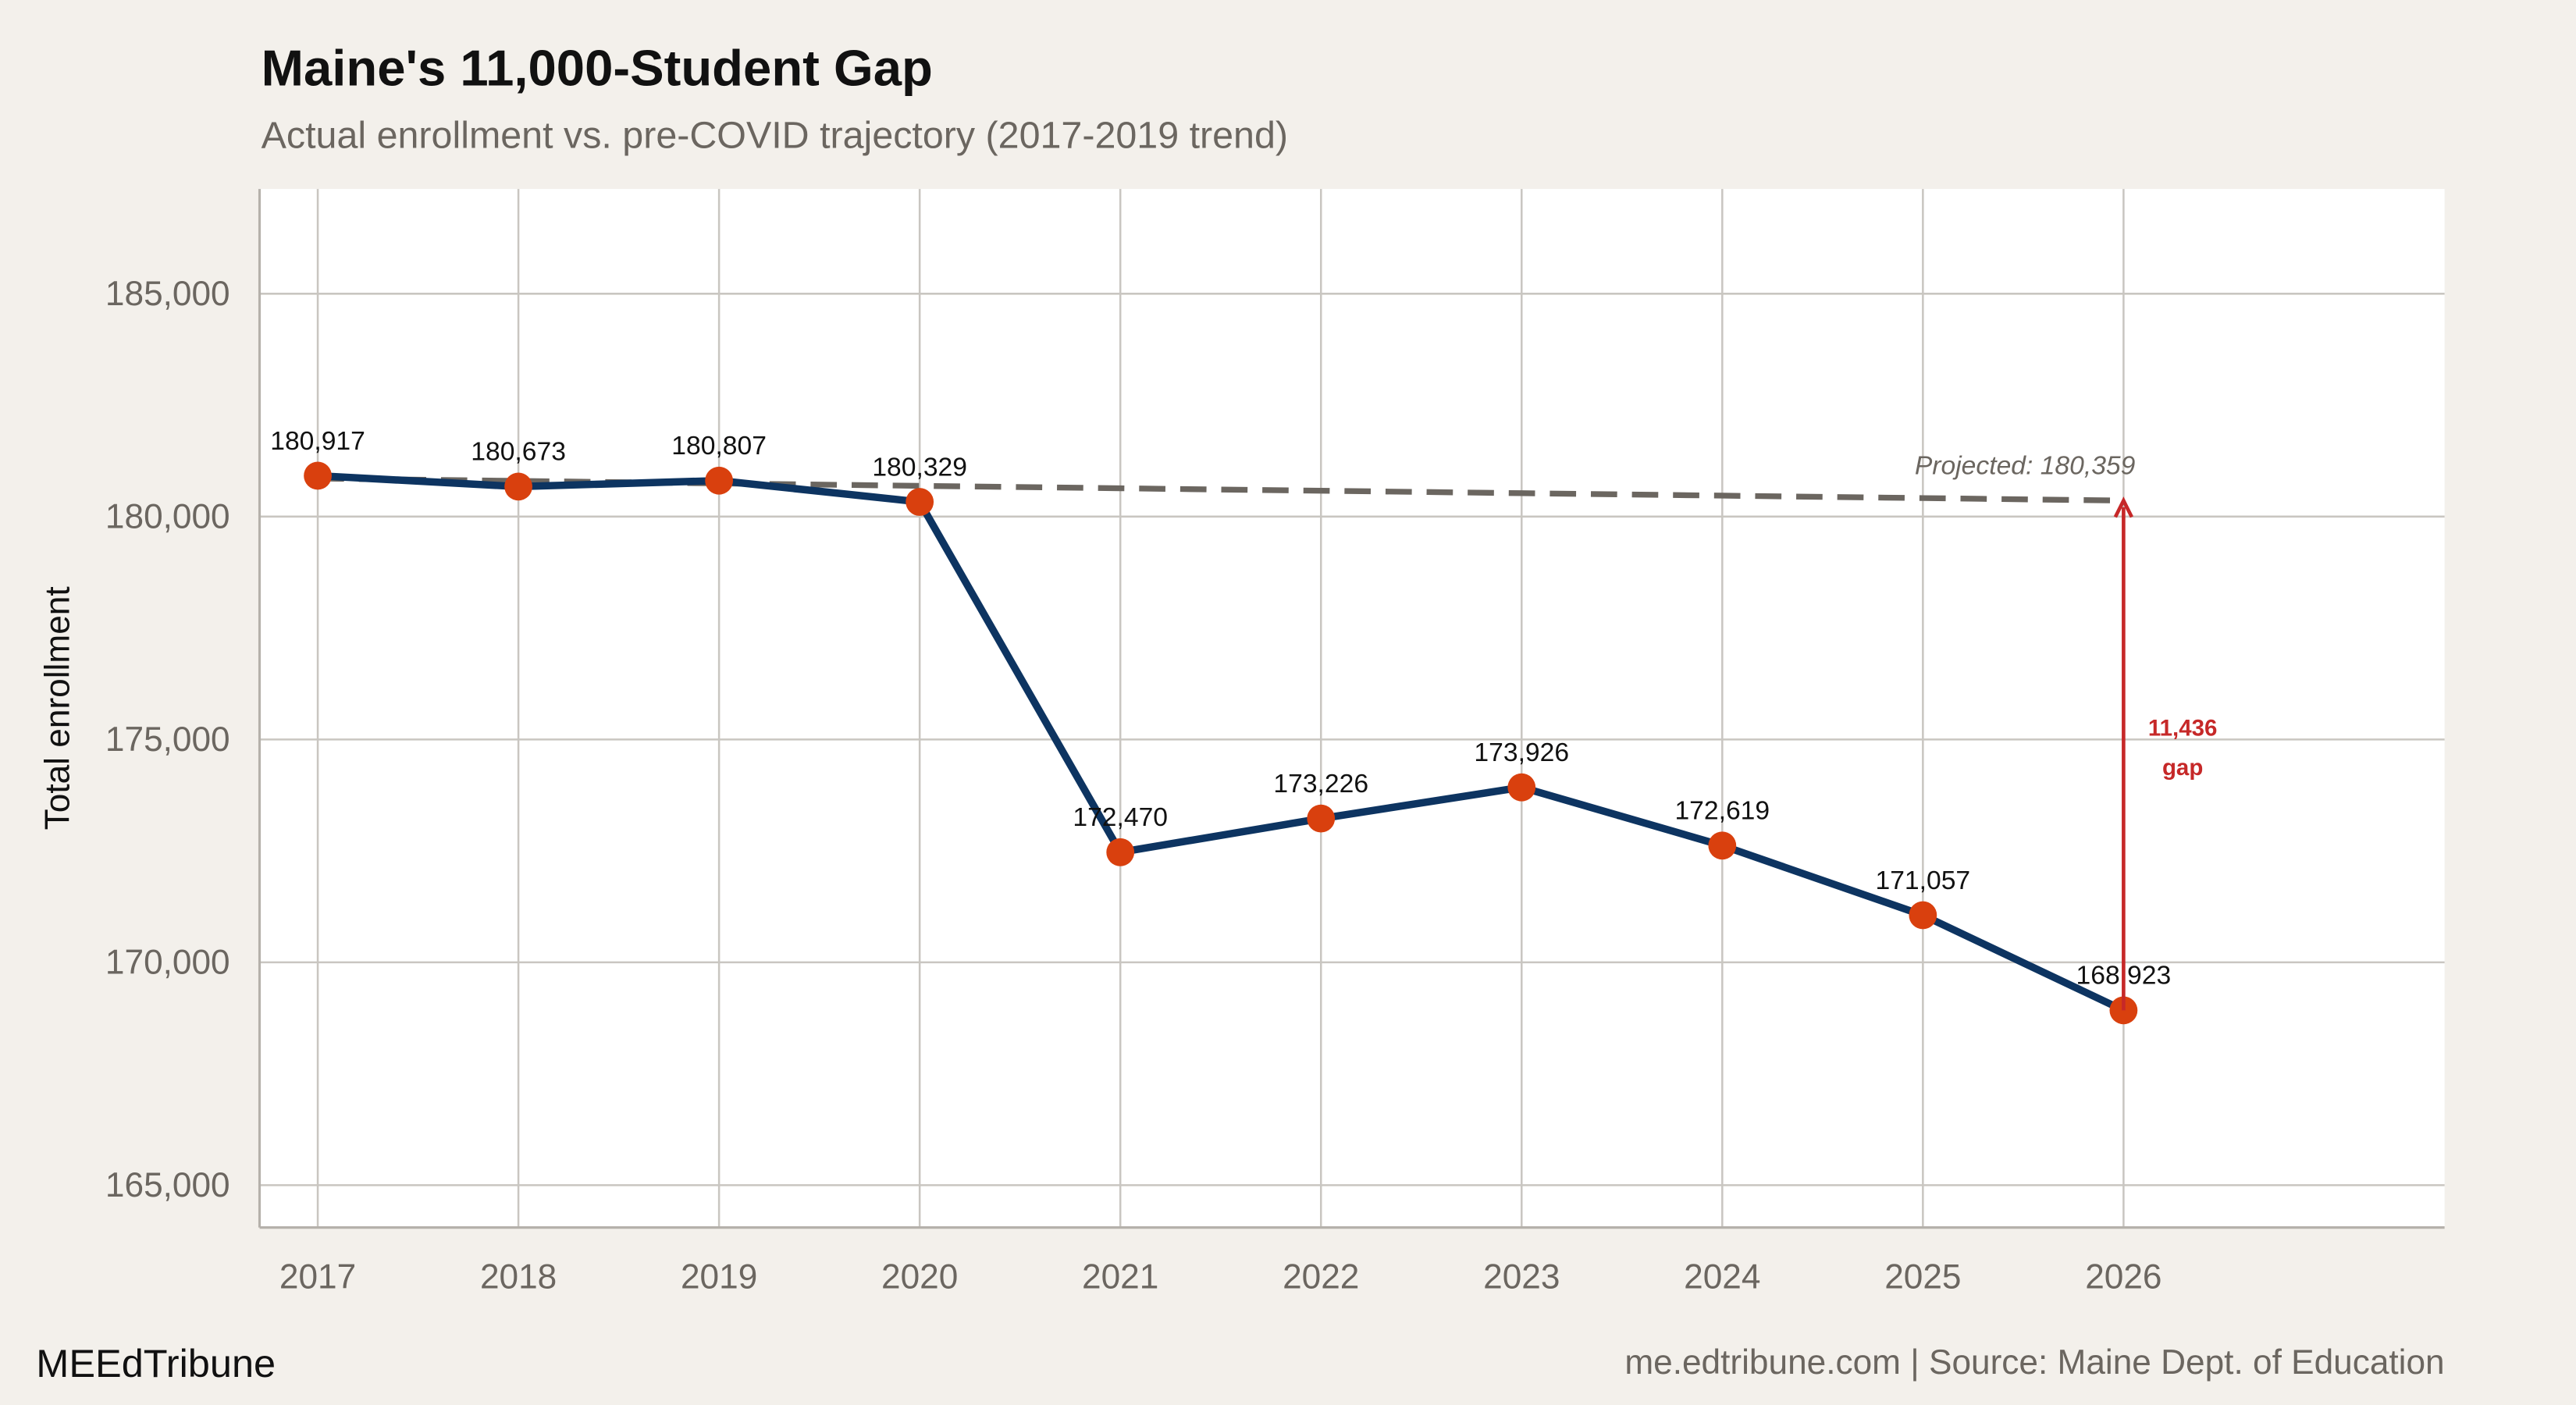 Image resolution: width=2576 pixels, height=1405 pixels. What do you see at coordinates (167, 517) in the screenshot?
I see `y-tick-label: 180,000` at bounding box center [167, 517].